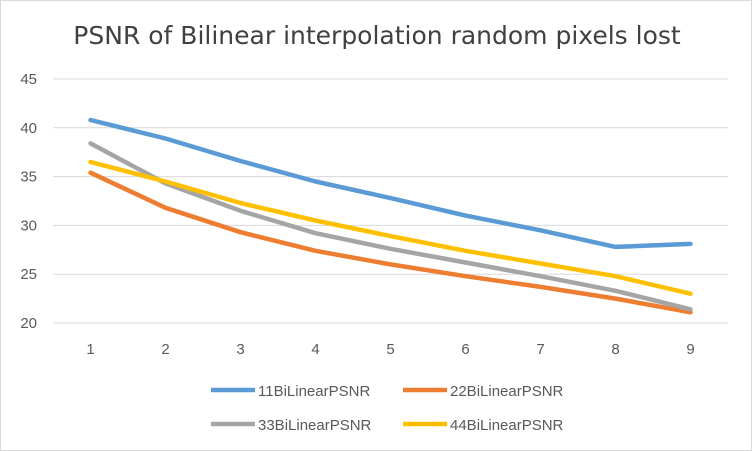 Image resolution: width=752 pixels, height=451 pixels. What do you see at coordinates (28, 128) in the screenshot?
I see `y-tick-label: 40` at bounding box center [28, 128].